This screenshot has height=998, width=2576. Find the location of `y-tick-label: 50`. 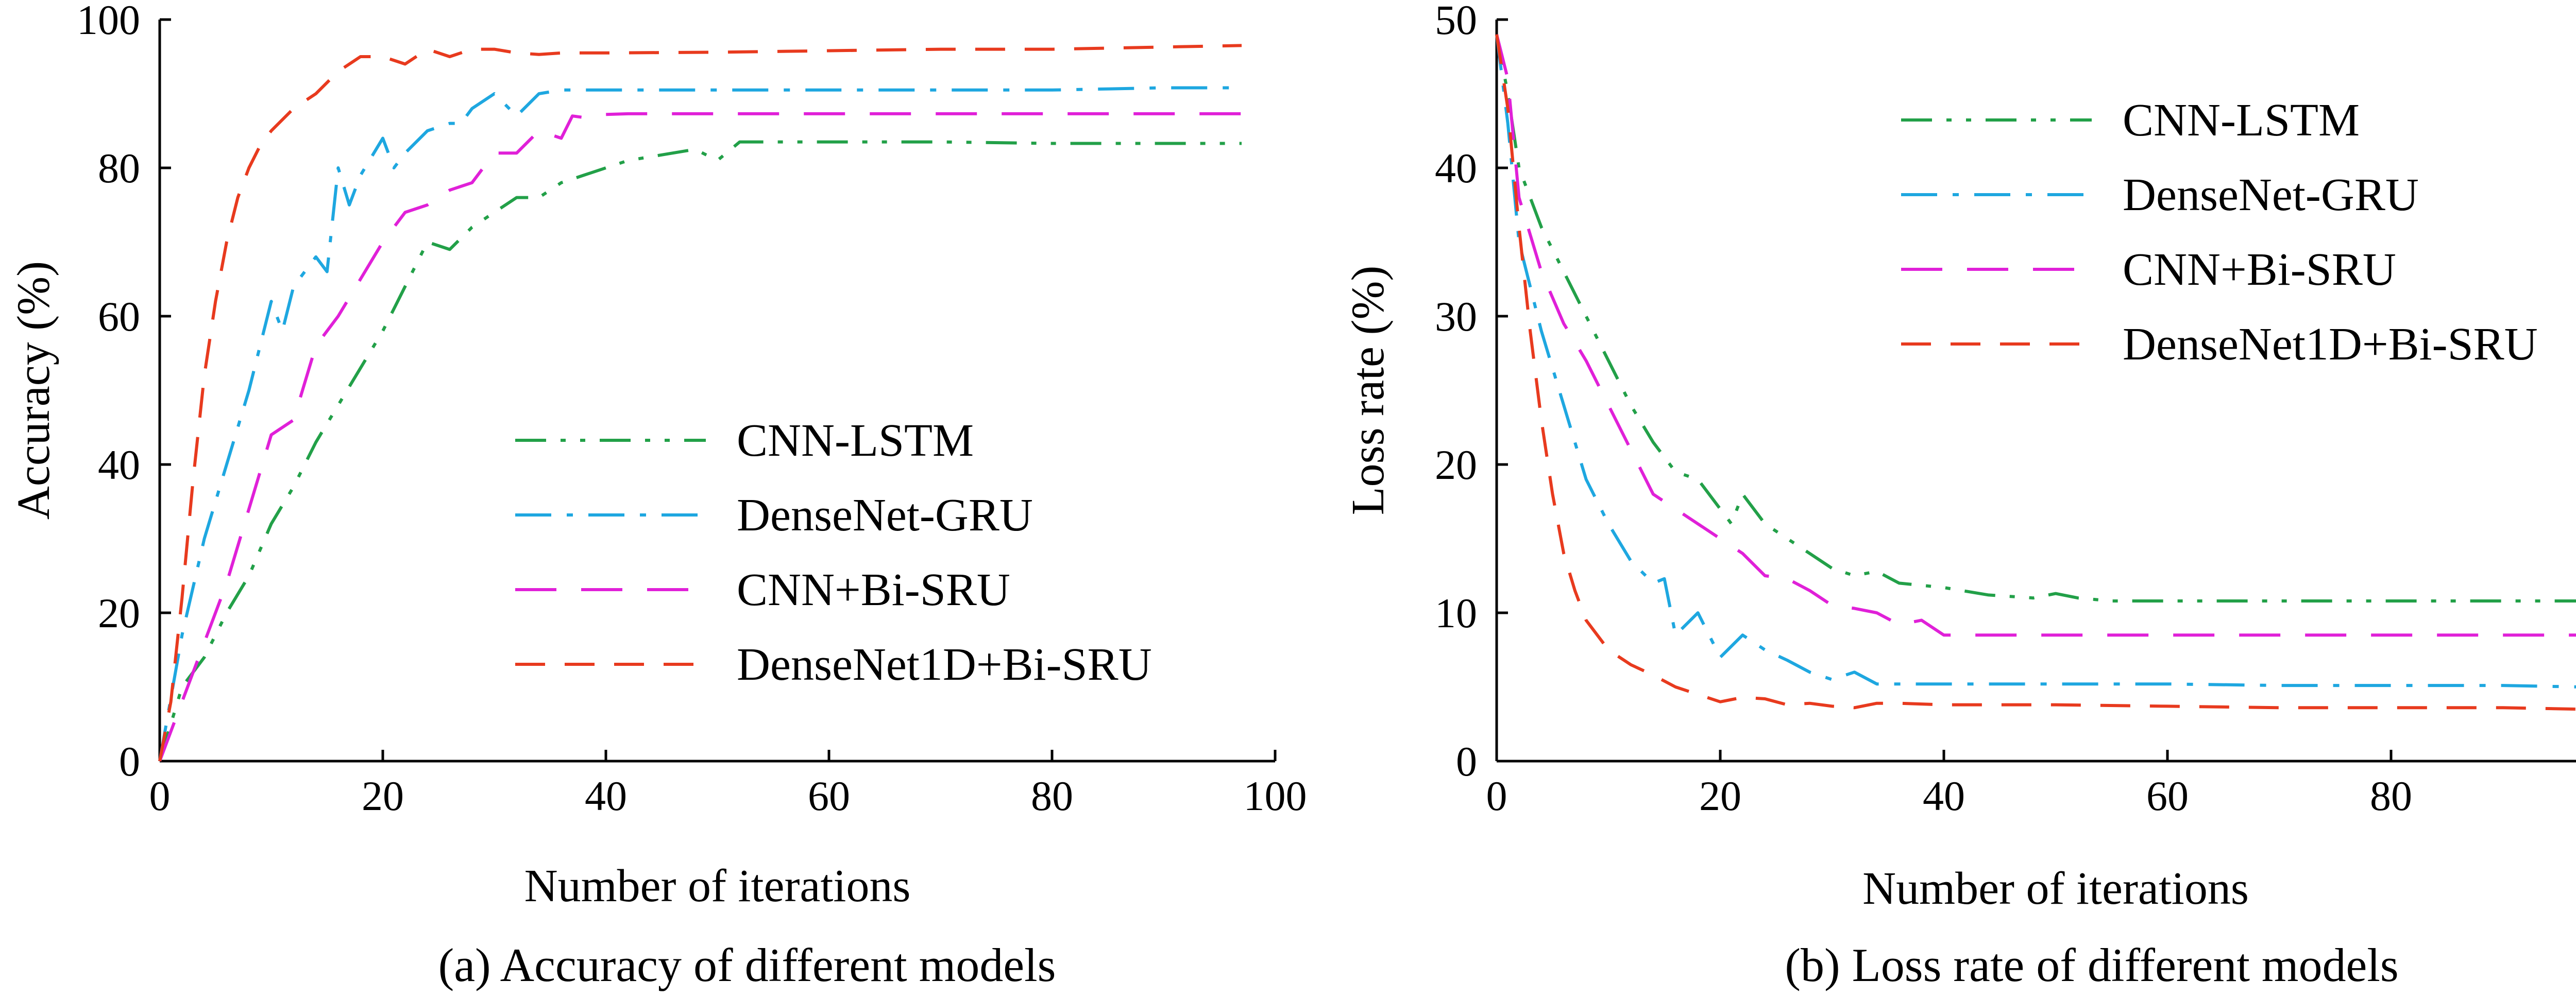

y-tick-label: 50 is located at coordinates (1456, 21).